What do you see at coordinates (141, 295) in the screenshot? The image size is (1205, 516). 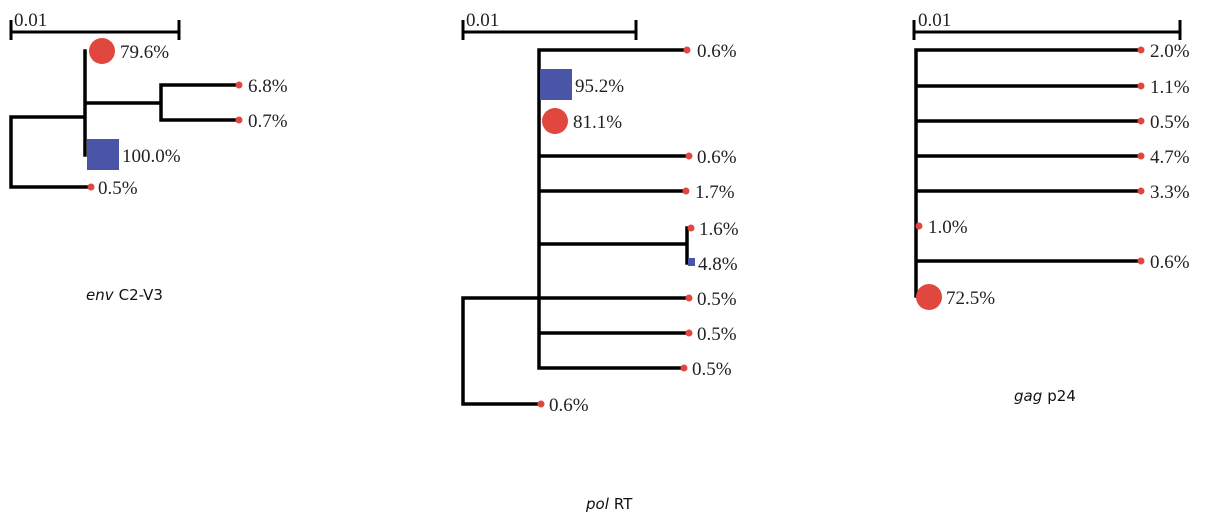 I see `caption-region: C2-V3` at bounding box center [141, 295].